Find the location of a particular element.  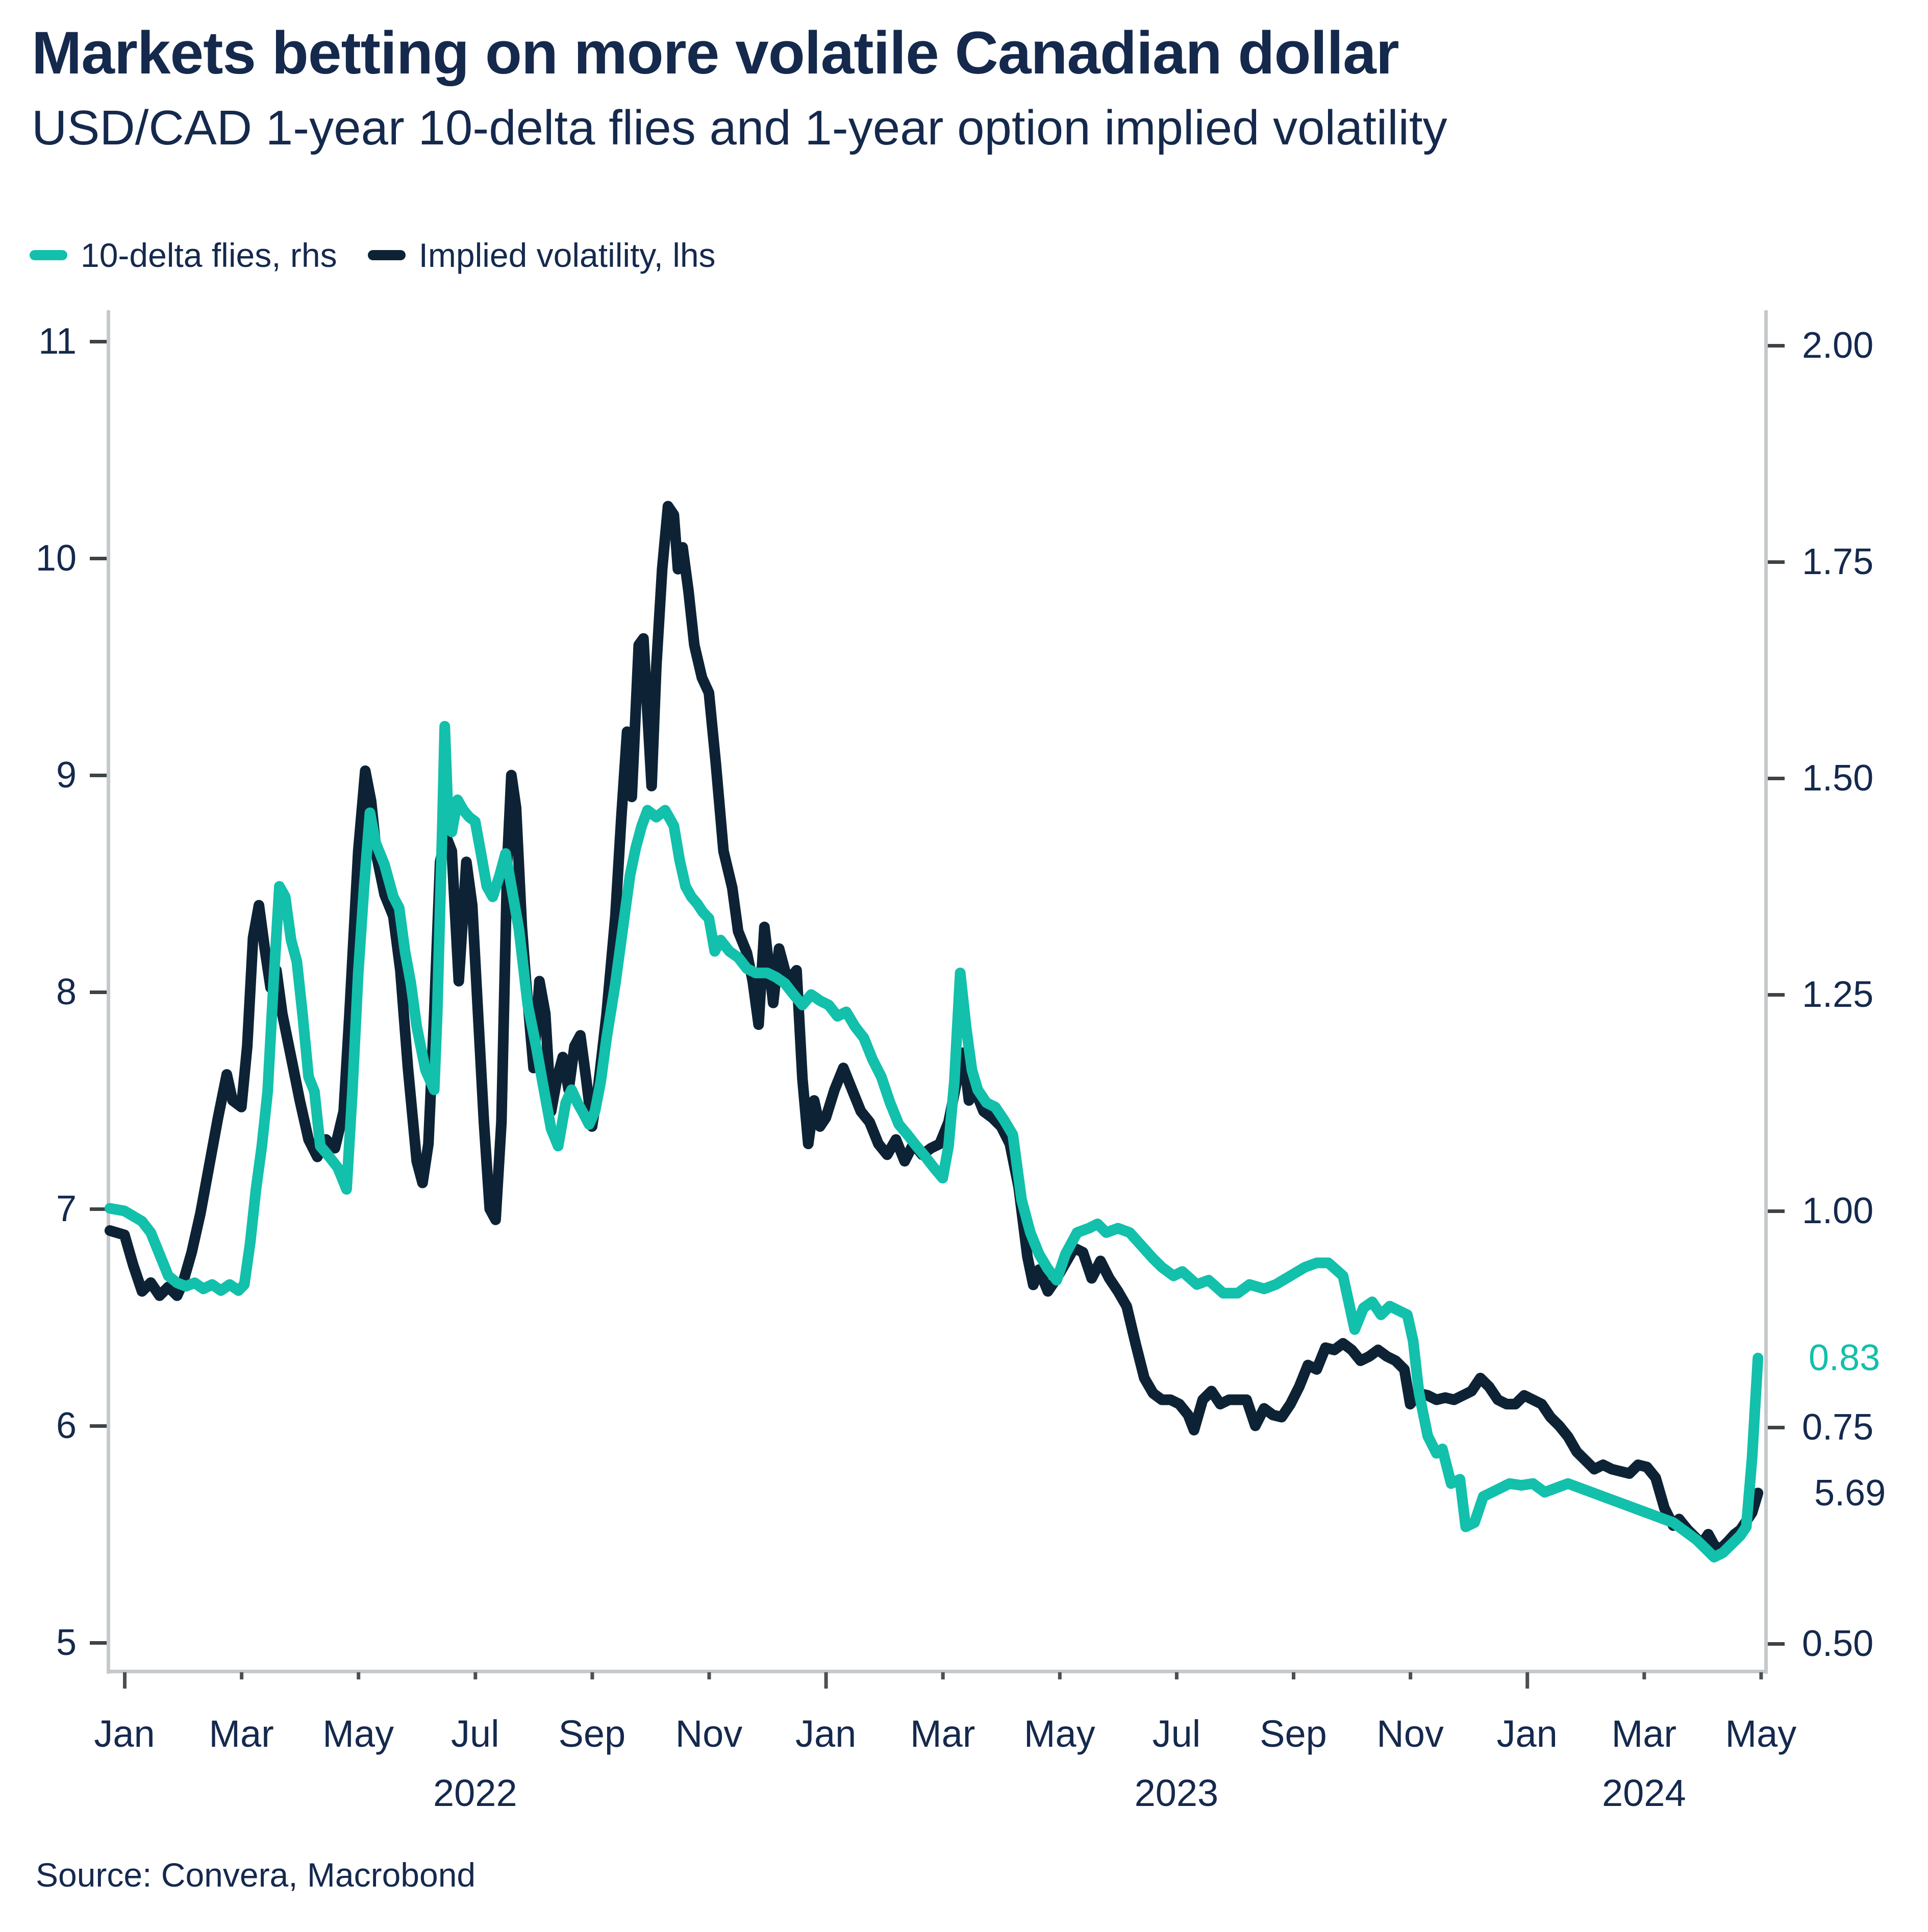

y-axis-label-left: 11 is located at coordinates (57, 342).